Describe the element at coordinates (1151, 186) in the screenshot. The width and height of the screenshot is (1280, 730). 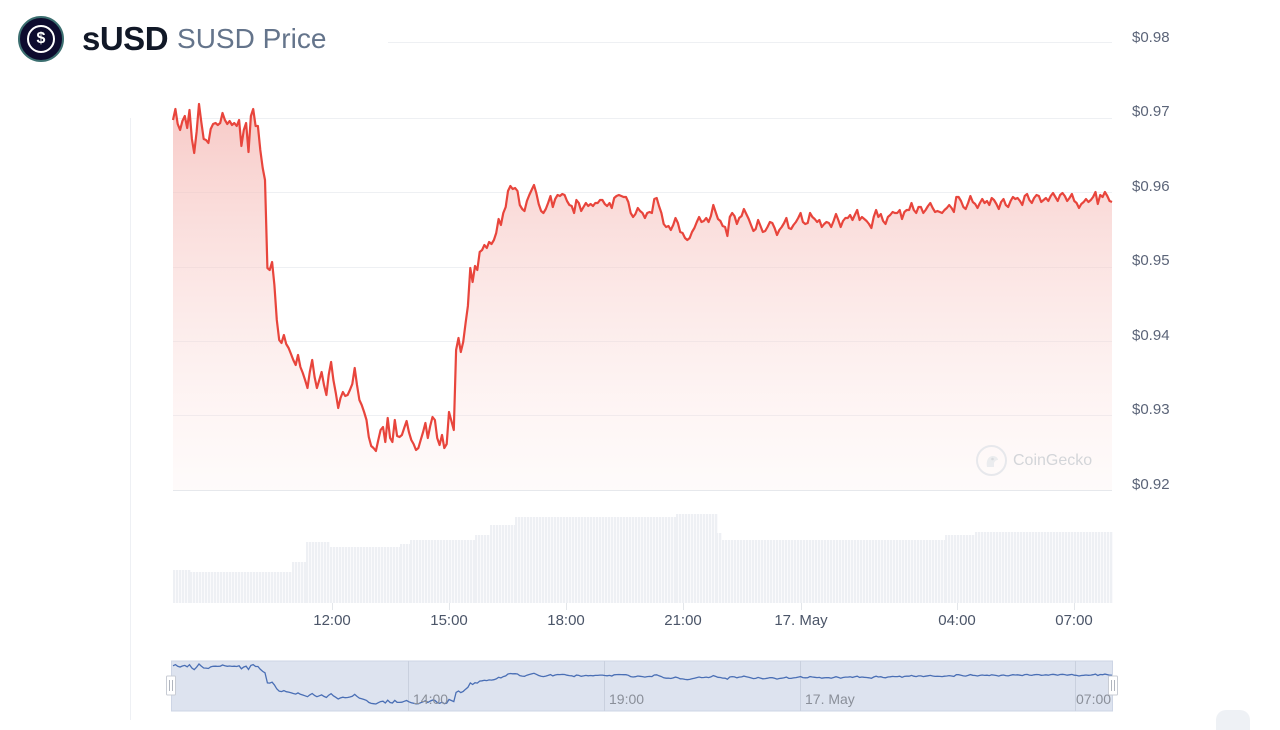
I see `y-axis-label: $0.96` at that location.